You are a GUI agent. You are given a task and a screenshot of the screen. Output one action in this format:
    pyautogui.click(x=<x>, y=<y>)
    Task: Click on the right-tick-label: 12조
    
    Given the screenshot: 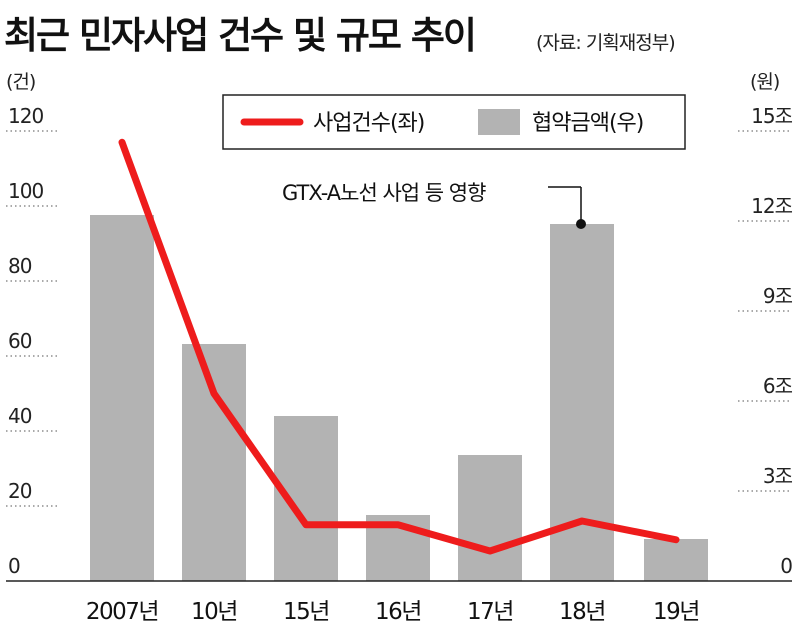 What is the action you would take?
    pyautogui.click(x=771, y=206)
    